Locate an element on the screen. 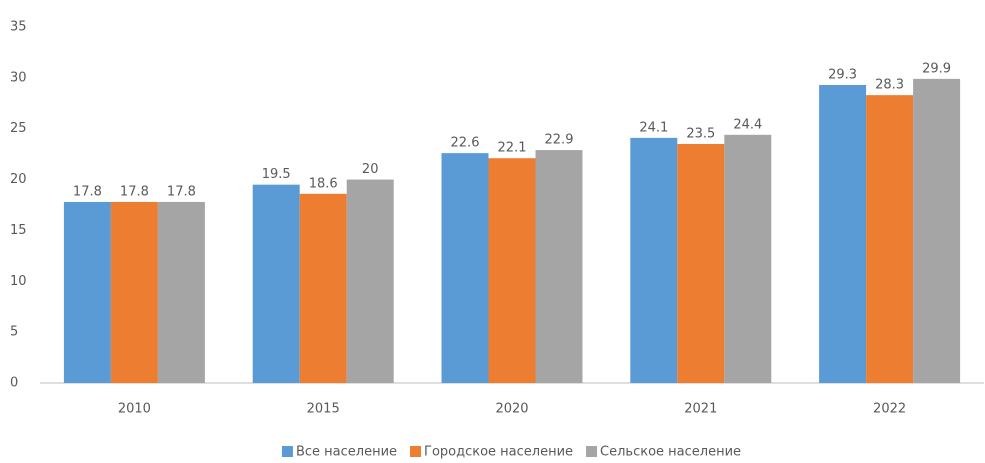  y-tick-label: 5 is located at coordinates (14, 332).